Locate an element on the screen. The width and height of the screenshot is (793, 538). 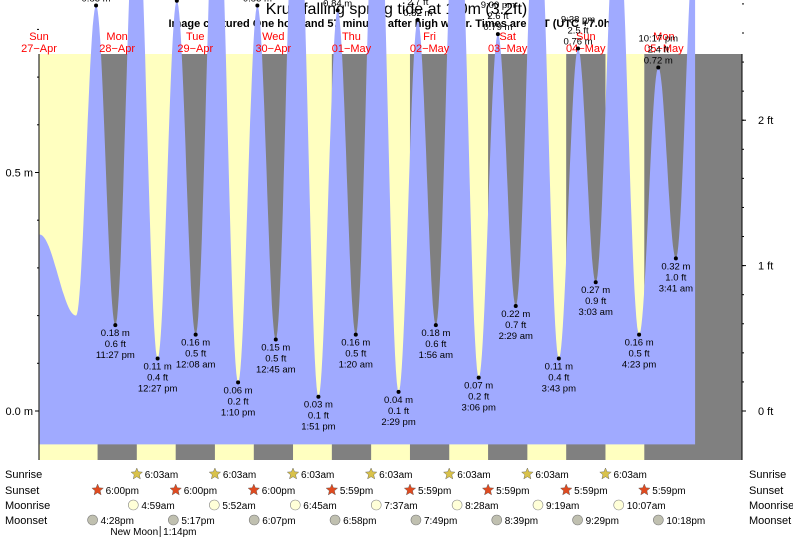
sunset-time: 5:59pm is located at coordinates (356, 491).